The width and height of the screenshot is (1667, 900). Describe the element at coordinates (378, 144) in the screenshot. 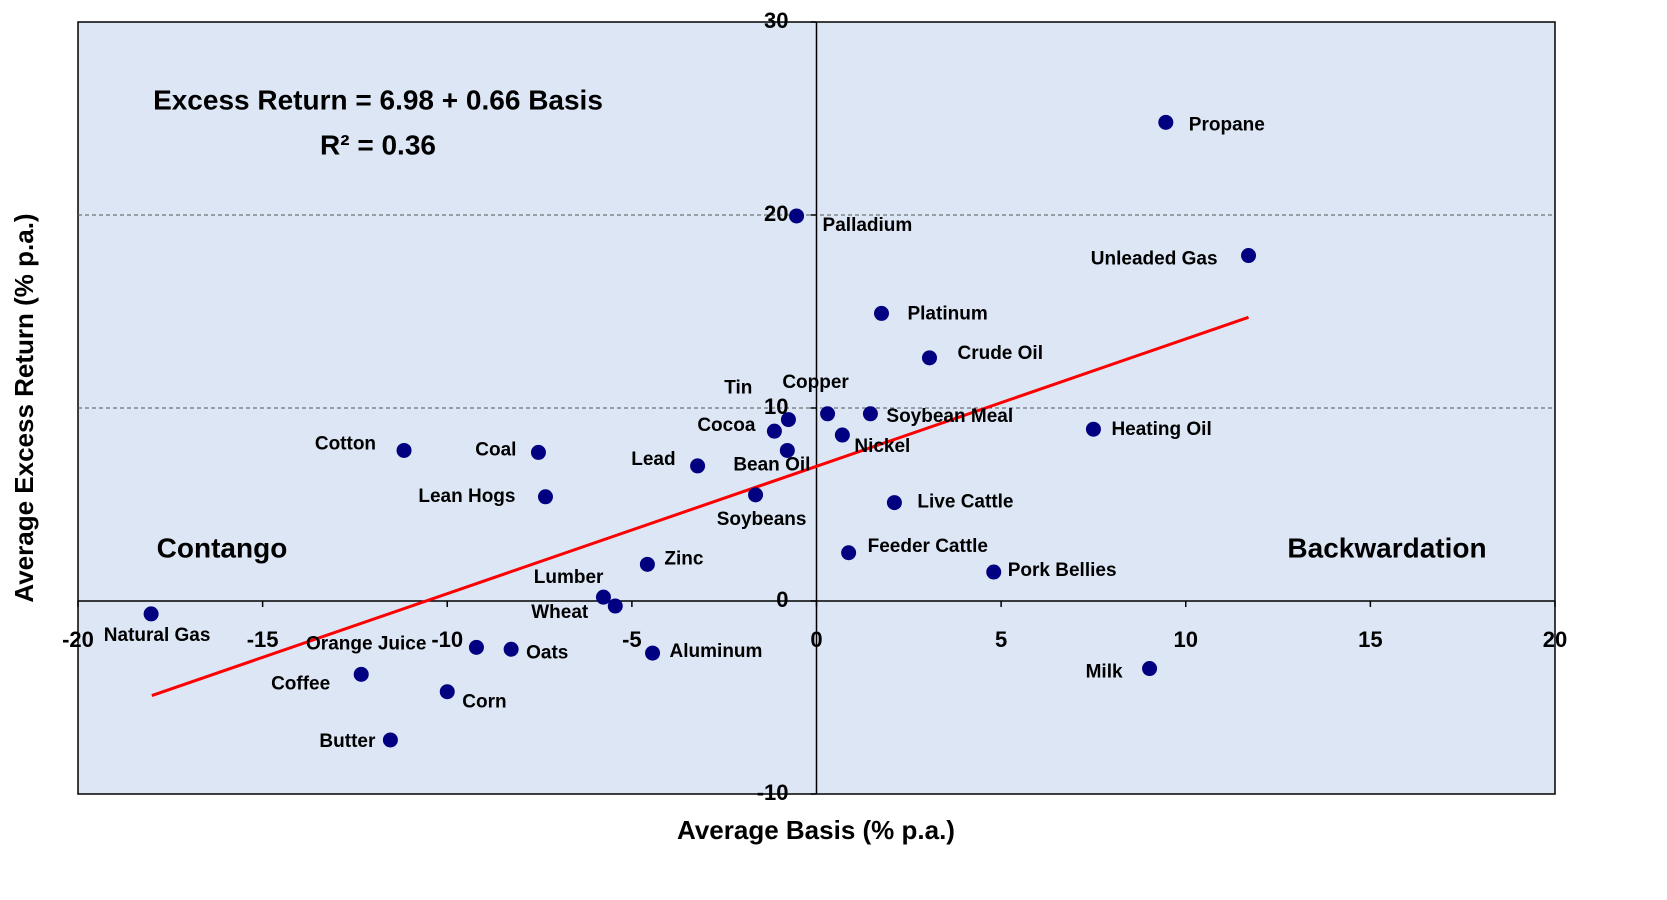

I see `r-squared: R² = 0.36` at that location.